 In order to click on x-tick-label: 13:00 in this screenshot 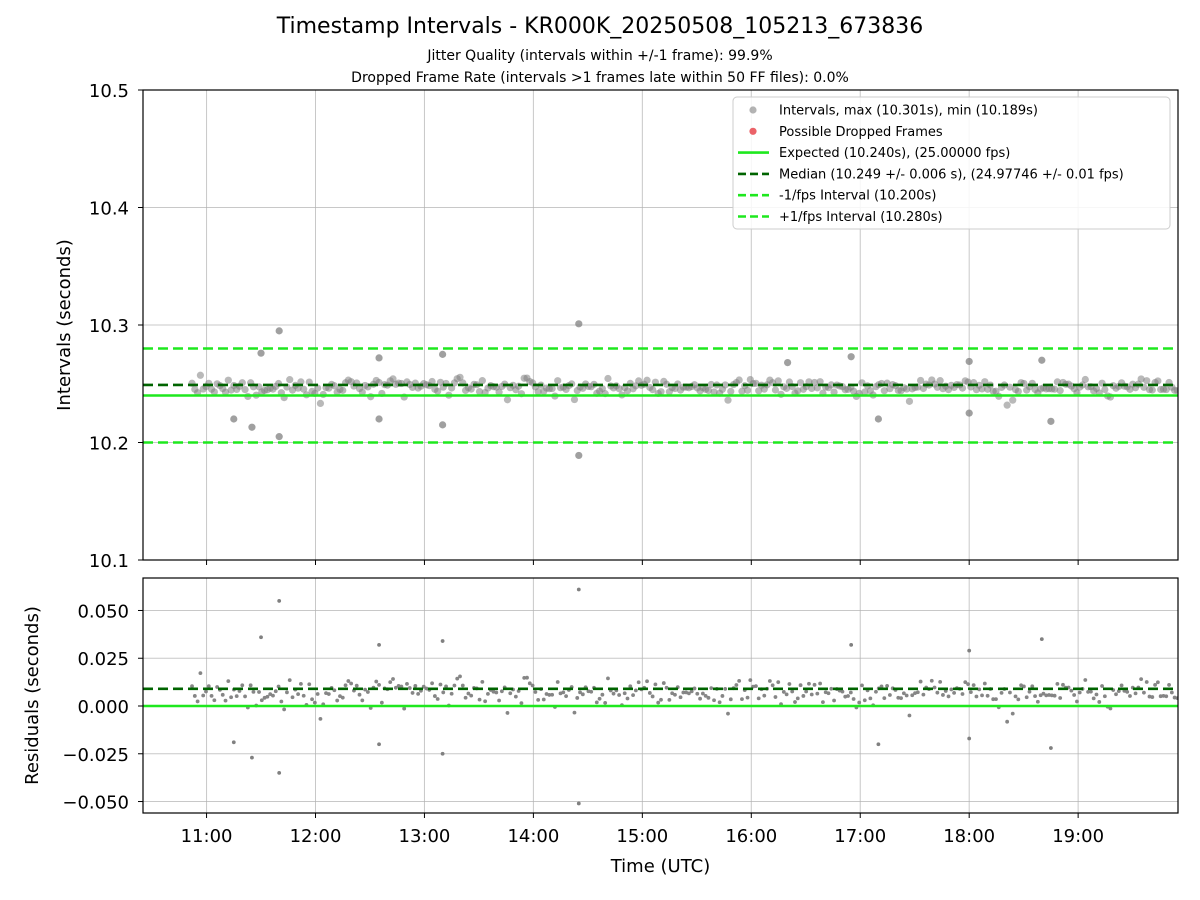, I will do `click(425, 836)`.